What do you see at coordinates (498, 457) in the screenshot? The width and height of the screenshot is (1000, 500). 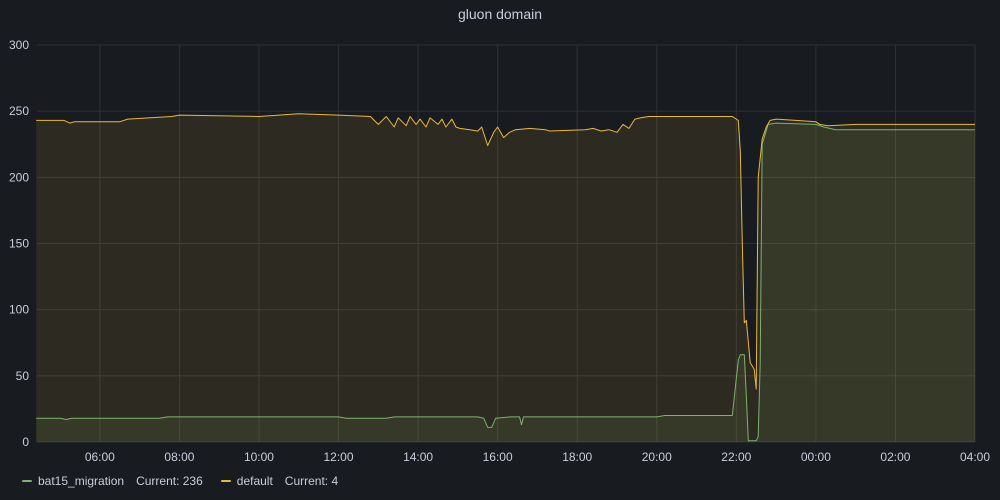 I see `x-tick-label: 16:00` at bounding box center [498, 457].